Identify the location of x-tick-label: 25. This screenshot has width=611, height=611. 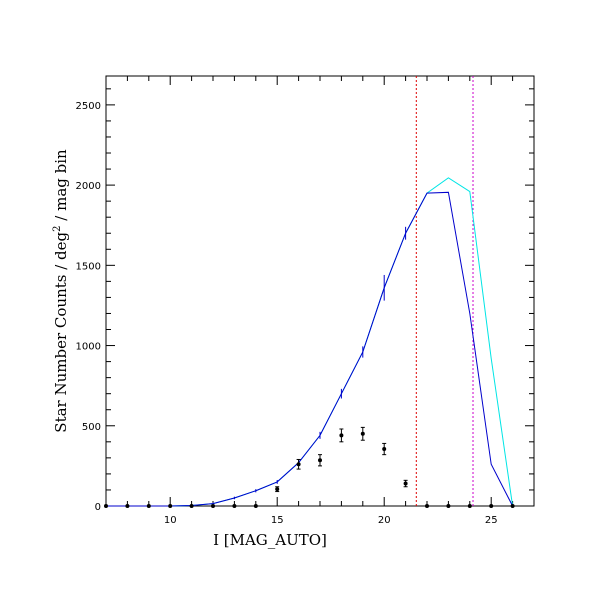
(491, 520).